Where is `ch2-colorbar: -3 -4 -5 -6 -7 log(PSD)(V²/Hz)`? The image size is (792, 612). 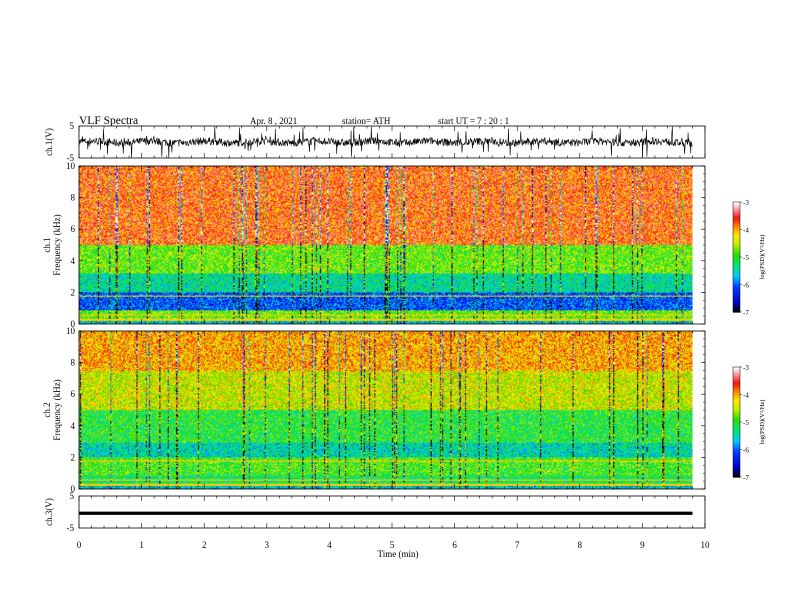 ch2-colorbar: -3 -4 -5 -6 -7 log(PSD)(V²/Hz) is located at coordinates (749, 423).